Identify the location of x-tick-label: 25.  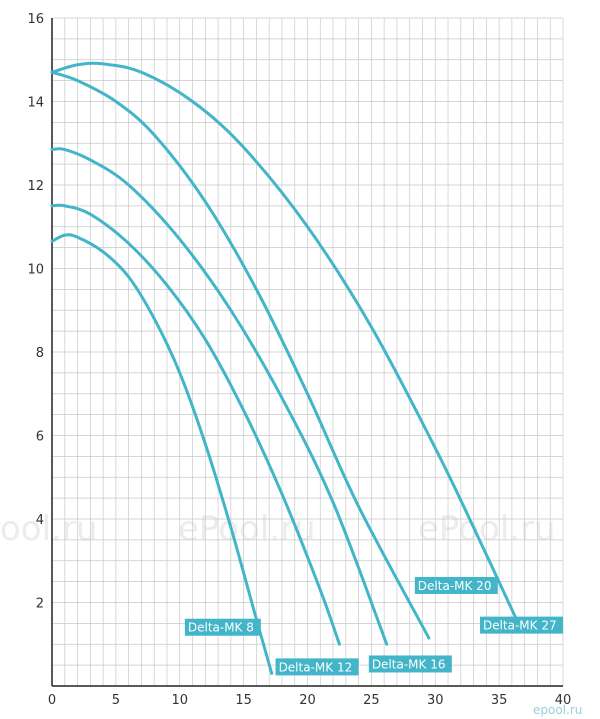
(371, 700).